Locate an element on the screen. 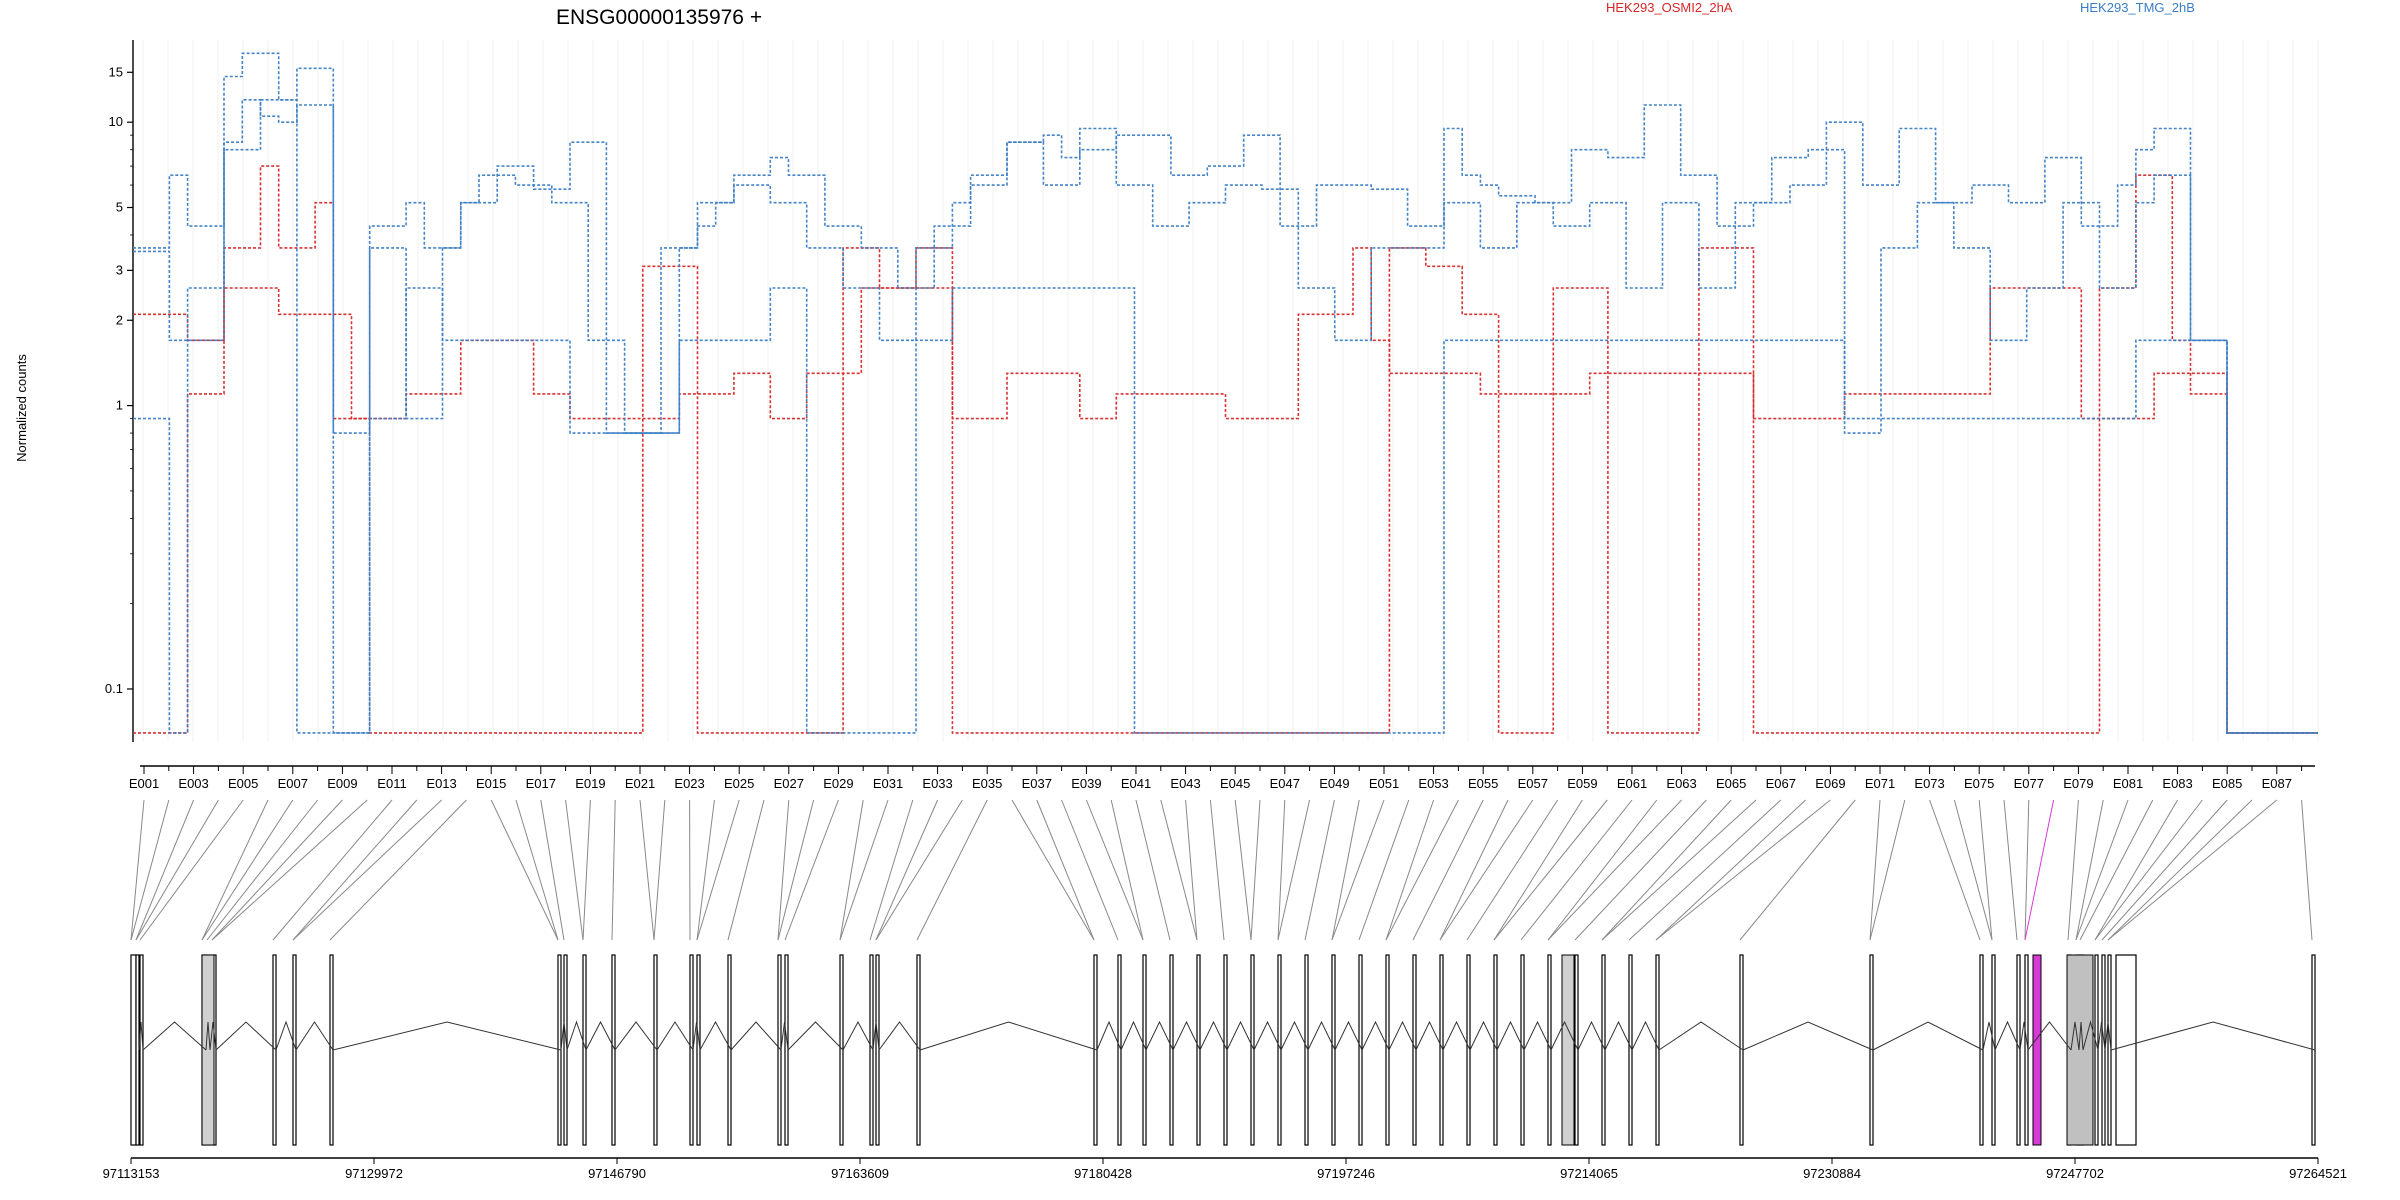 This screenshot has height=1200, width=2400. gene-title: ENSG00000135976 + is located at coordinates (659, 17).